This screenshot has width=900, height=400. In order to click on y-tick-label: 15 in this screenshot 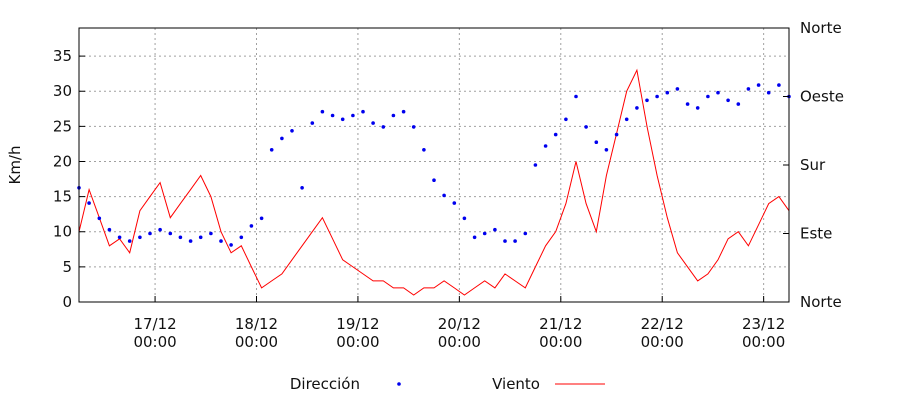, I will do `click(62, 197)`.